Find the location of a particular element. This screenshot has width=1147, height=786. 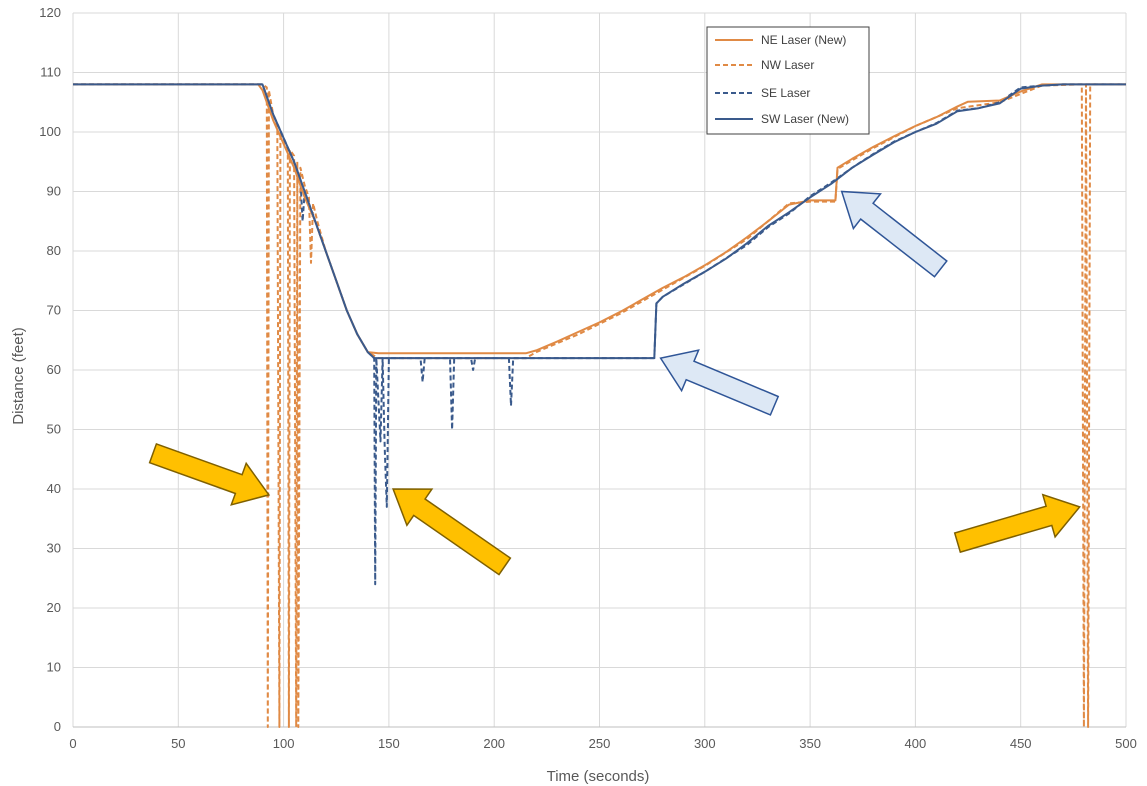

x-tick-label: 350 is located at coordinates (810, 743).